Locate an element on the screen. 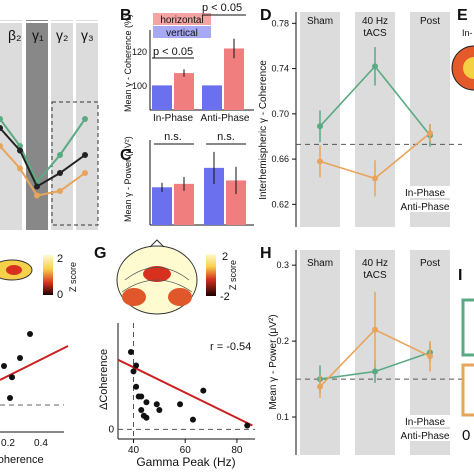 This screenshot has height=474, width=474. panel-a-lines is located at coordinates (44, 157).